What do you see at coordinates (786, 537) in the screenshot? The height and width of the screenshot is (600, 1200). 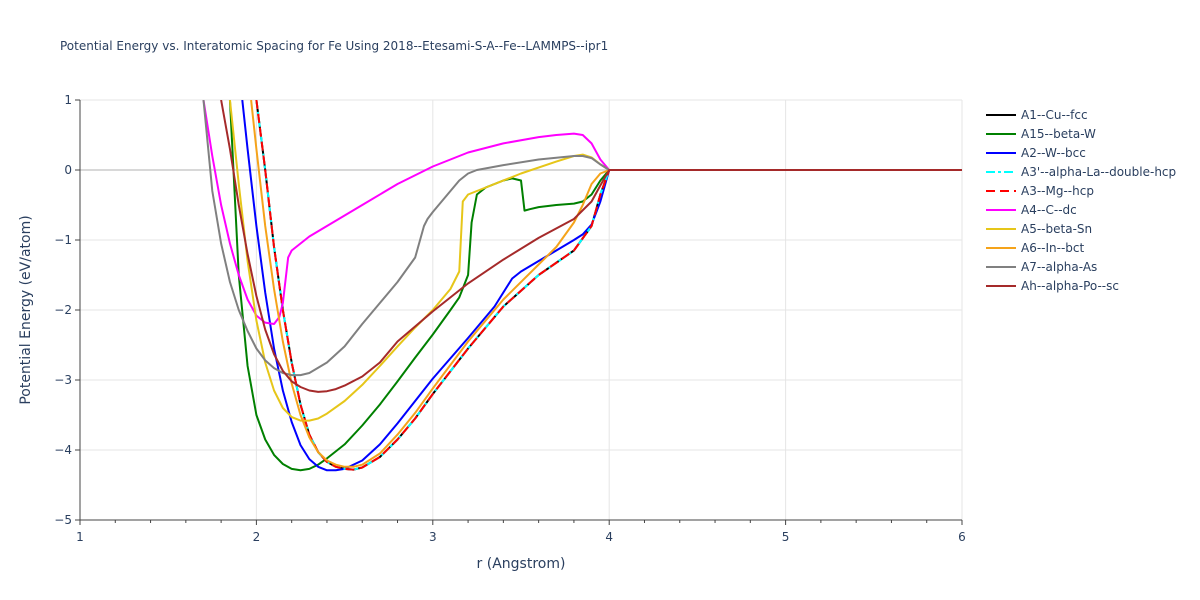 I see `x-tick-label: 5` at bounding box center [786, 537].